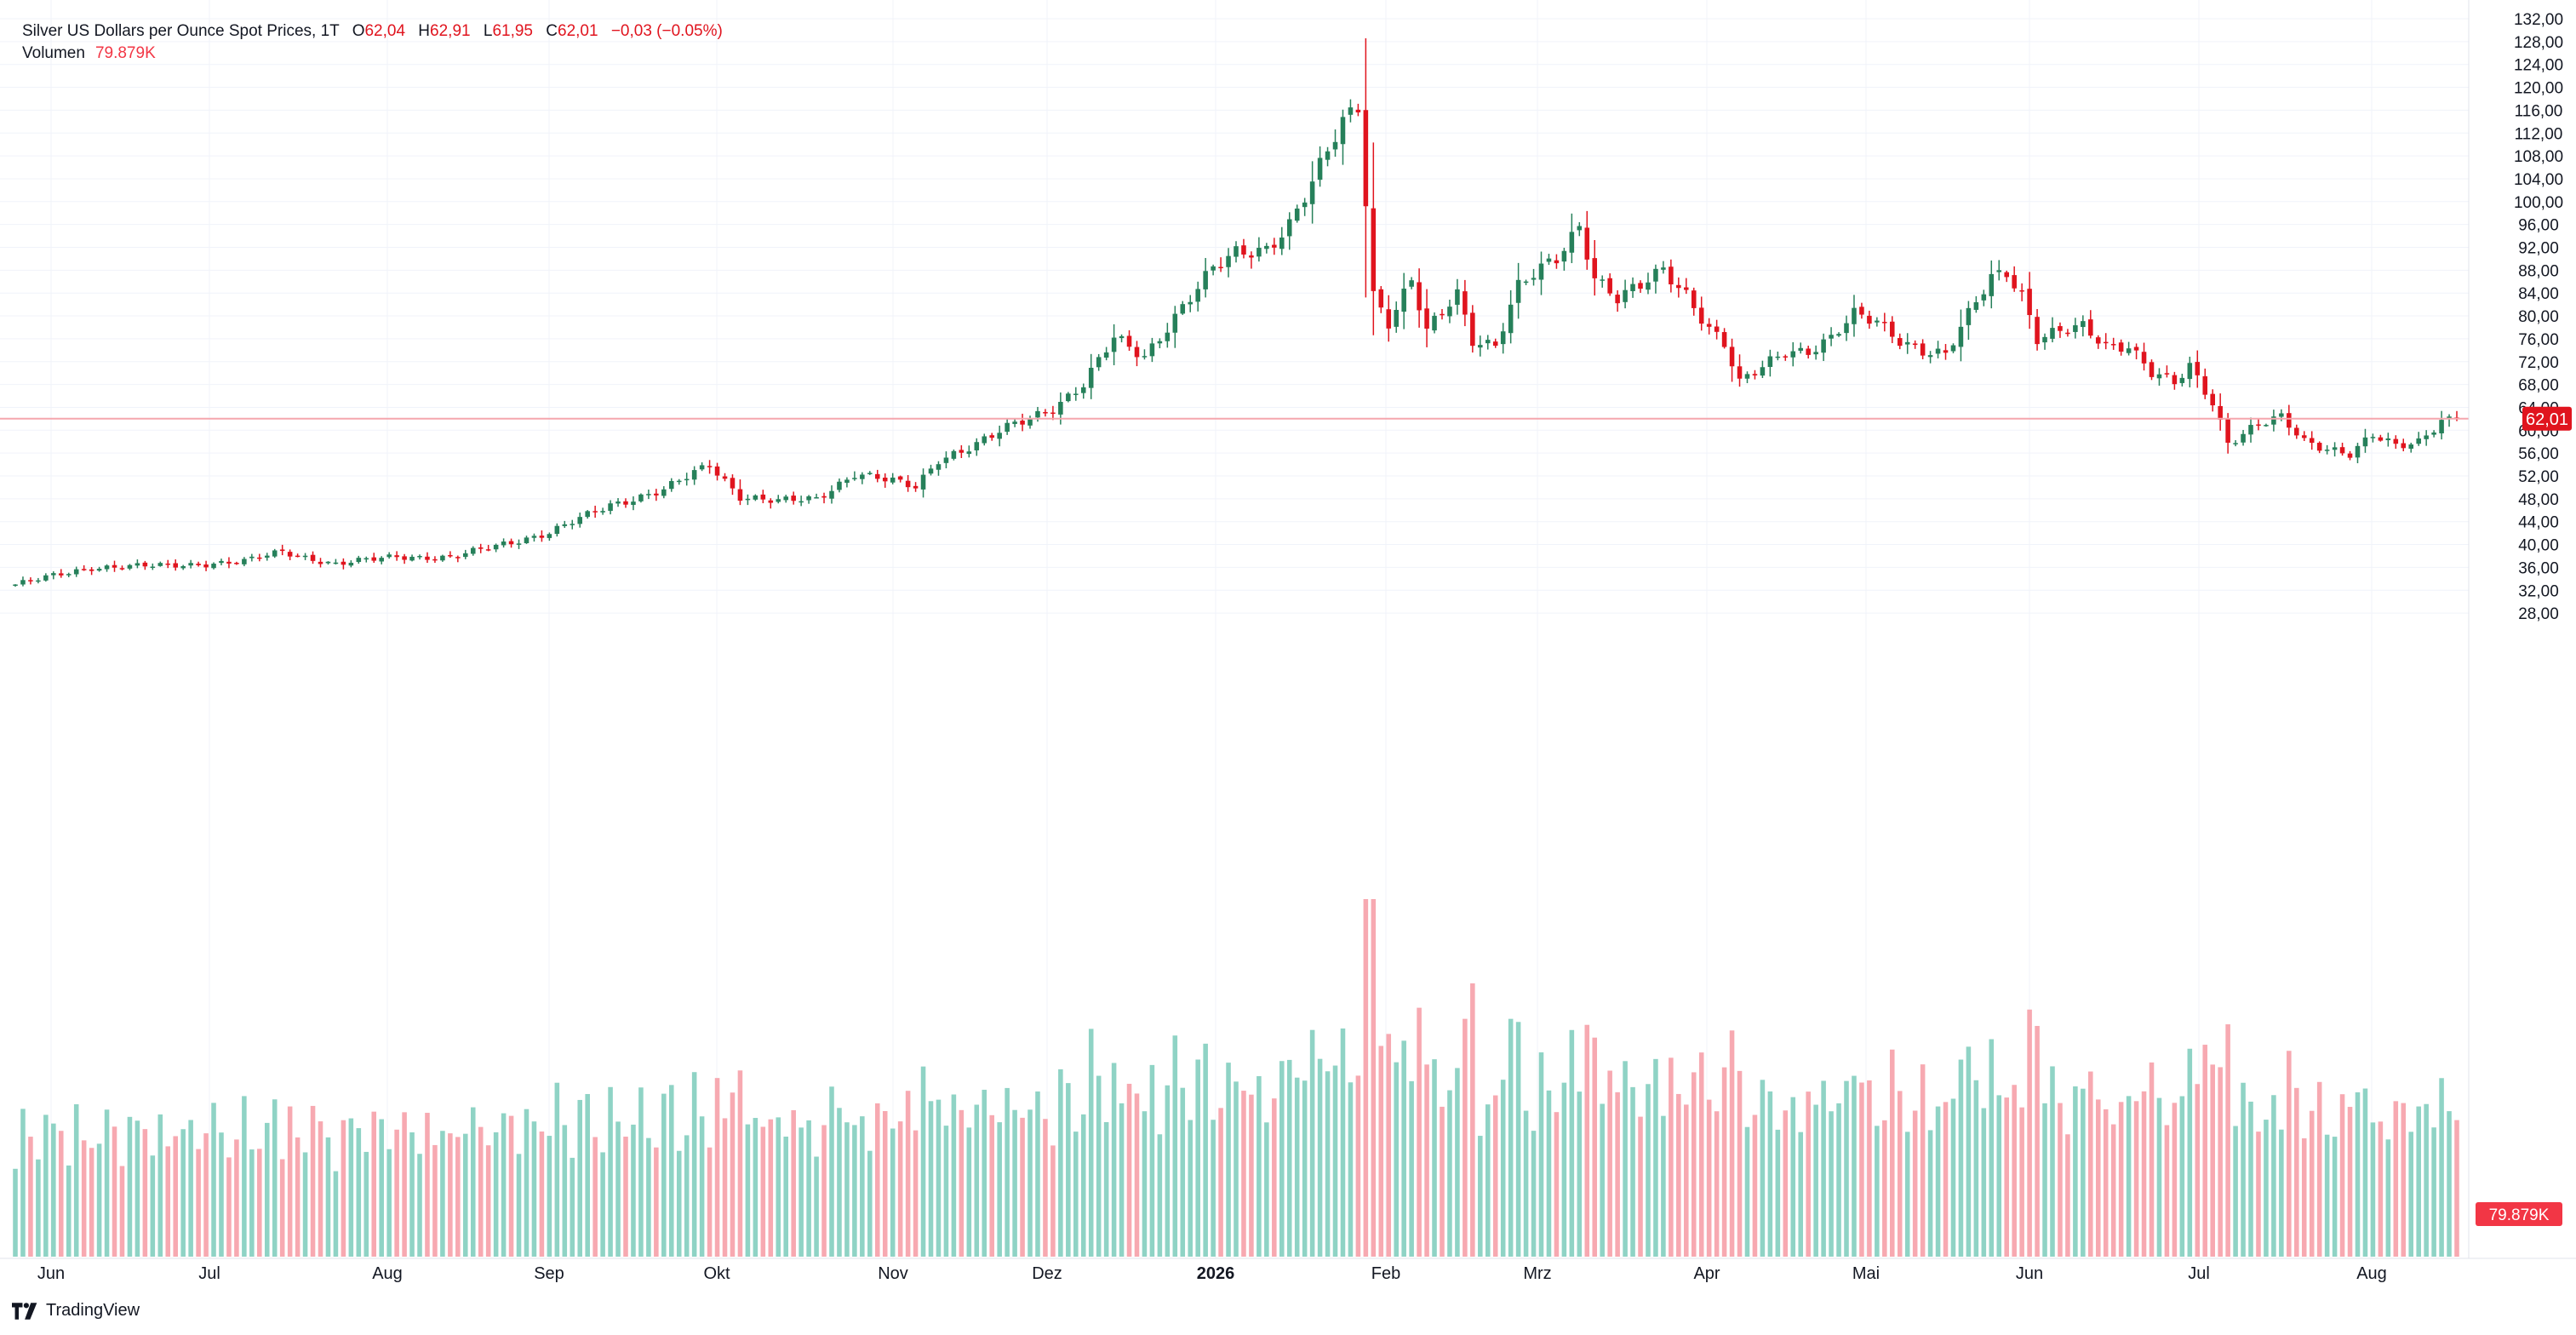 The width and height of the screenshot is (2576, 1335). I want to click on price-tick-label: 28,00, so click(2539, 614).